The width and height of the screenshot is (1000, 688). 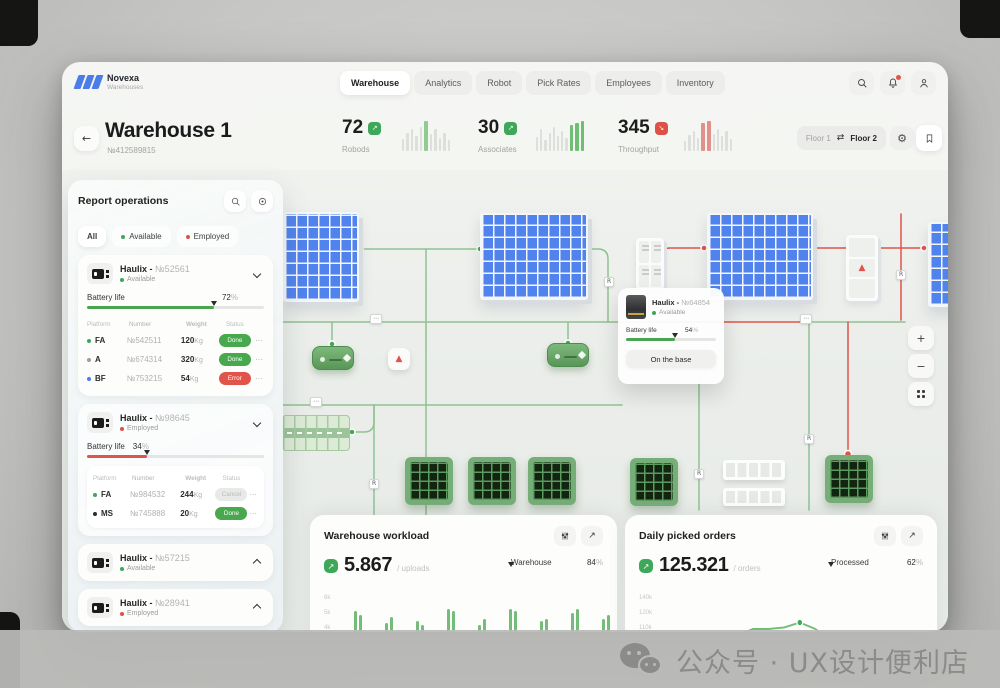 What do you see at coordinates (489, 127) in the screenshot?
I see `stat-value: 30` at bounding box center [489, 127].